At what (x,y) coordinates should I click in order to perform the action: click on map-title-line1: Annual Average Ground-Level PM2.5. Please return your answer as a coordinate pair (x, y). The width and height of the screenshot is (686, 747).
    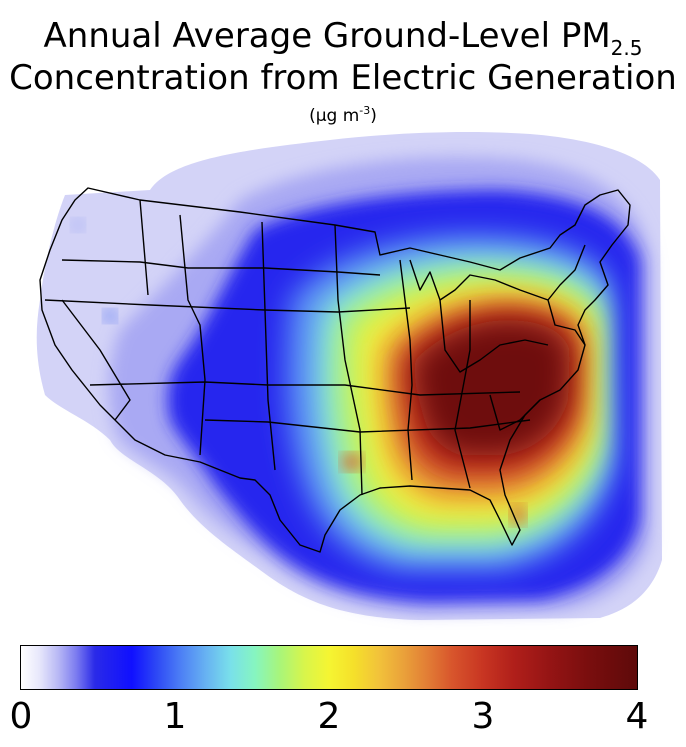
    Looking at the image, I should click on (343, 38).